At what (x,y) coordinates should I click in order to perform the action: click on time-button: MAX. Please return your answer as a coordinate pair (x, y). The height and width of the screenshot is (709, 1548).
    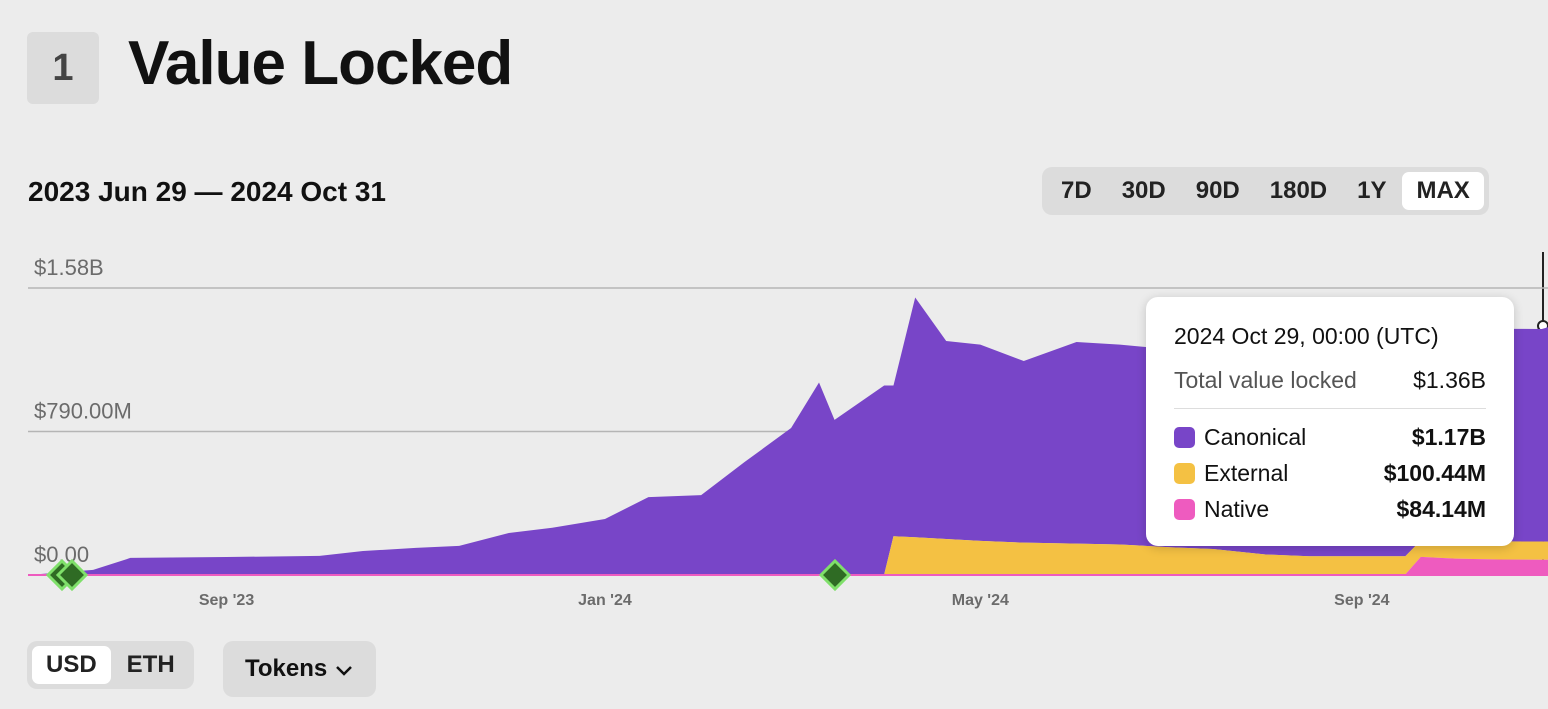
    Looking at the image, I should click on (1443, 191).